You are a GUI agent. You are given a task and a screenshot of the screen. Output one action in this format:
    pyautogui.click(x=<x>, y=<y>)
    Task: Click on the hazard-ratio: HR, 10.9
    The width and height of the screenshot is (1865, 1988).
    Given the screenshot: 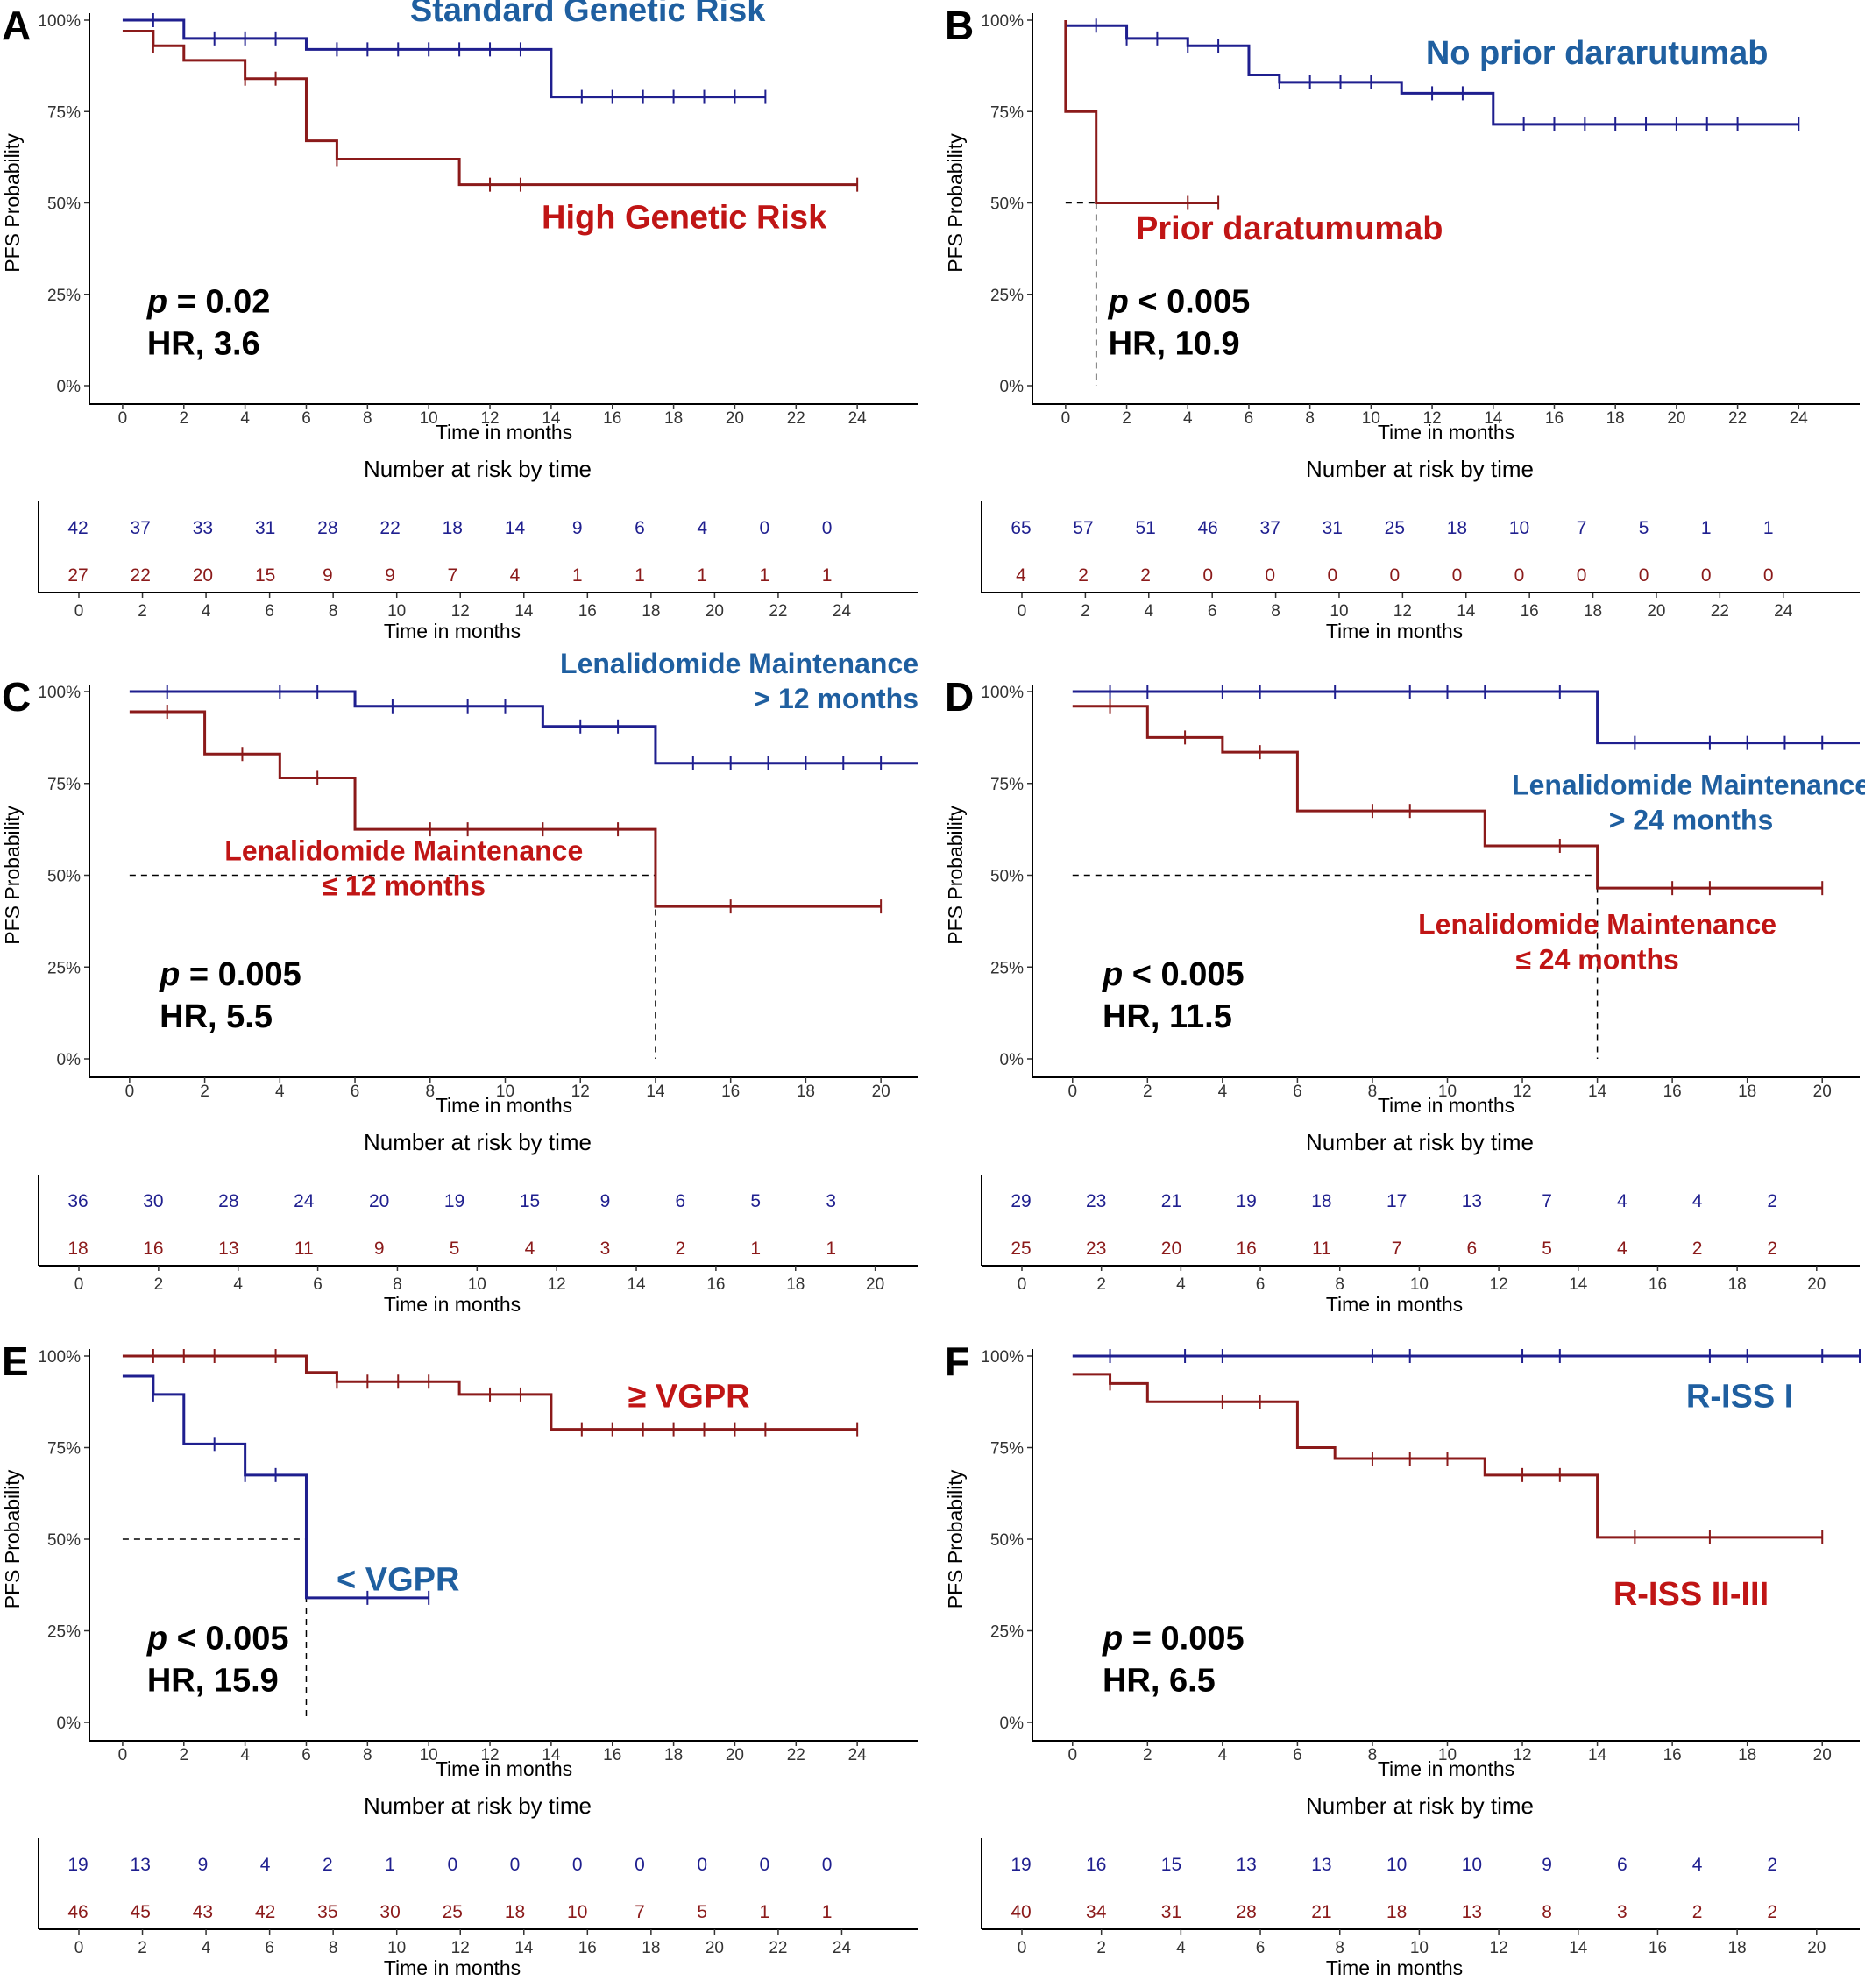 What is the action you would take?
    pyautogui.click(x=1174, y=344)
    